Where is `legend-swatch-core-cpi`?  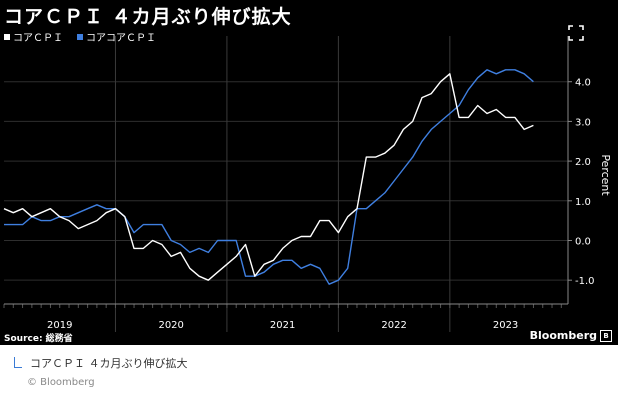
legend-swatch-core-cpi is located at coordinates (7, 36).